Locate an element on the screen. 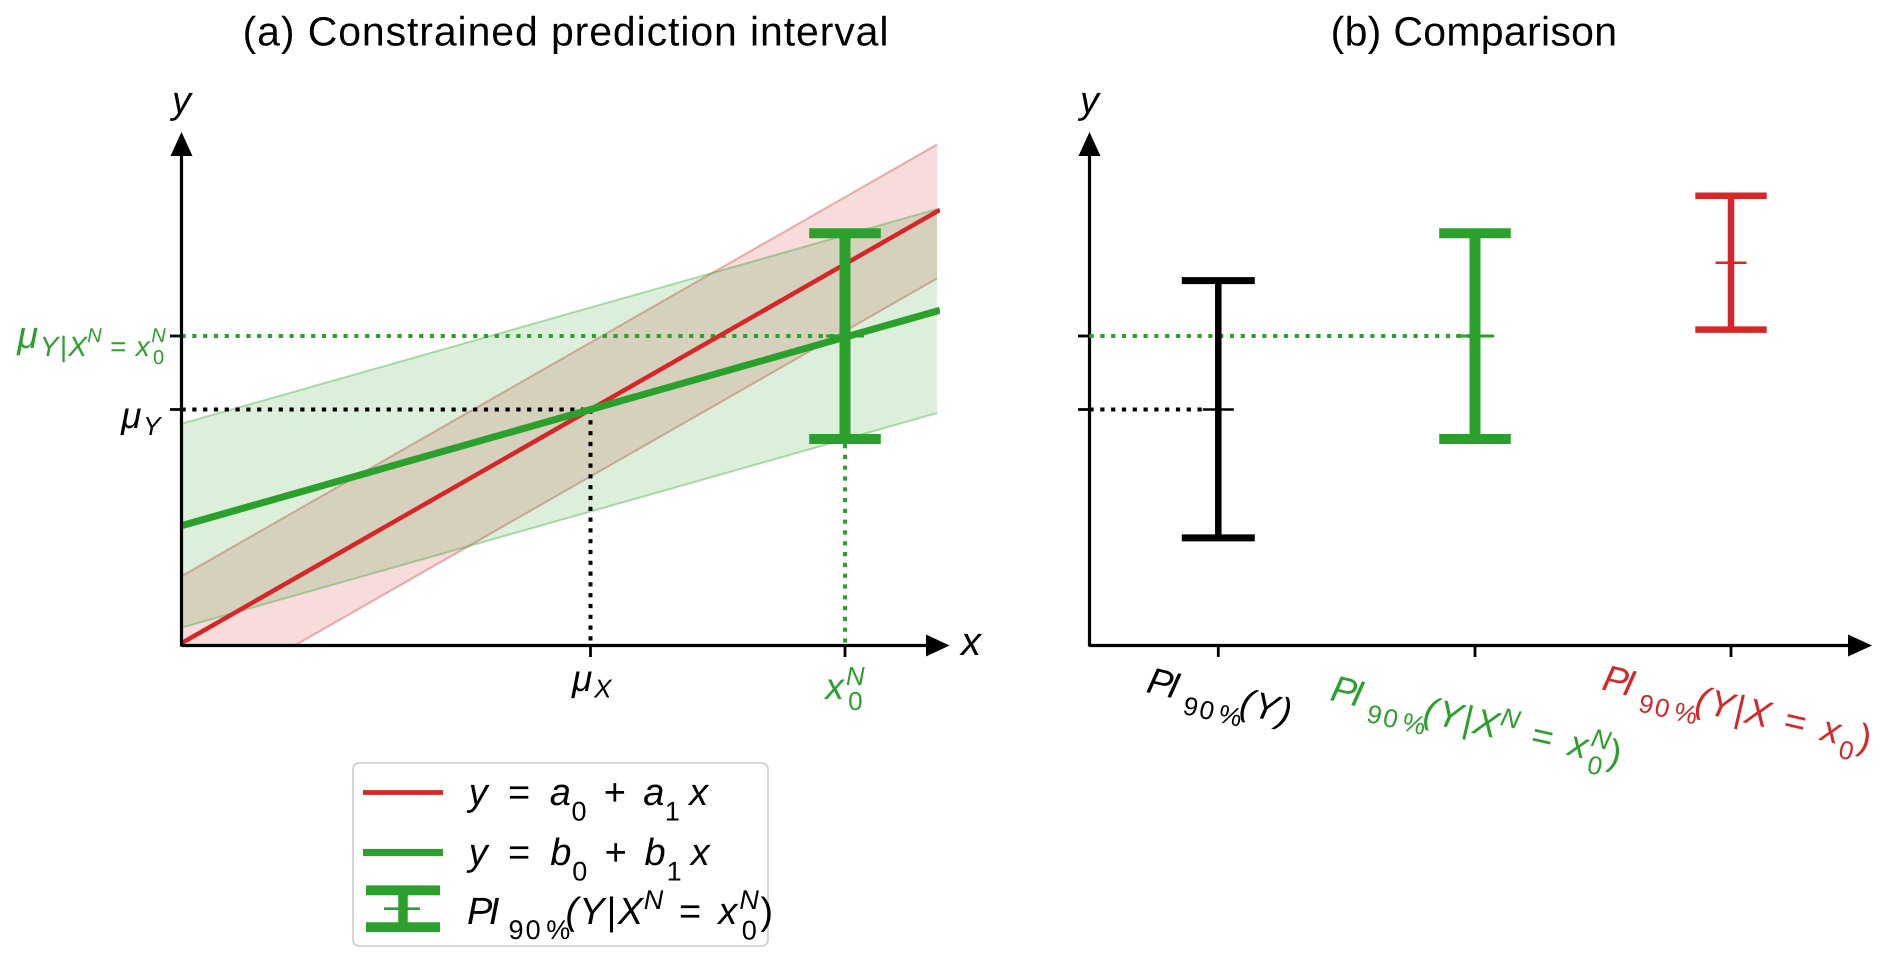 Image resolution: width=1892 pixels, height=968 pixels. svg-text: I is located at coordinates (494, 912).